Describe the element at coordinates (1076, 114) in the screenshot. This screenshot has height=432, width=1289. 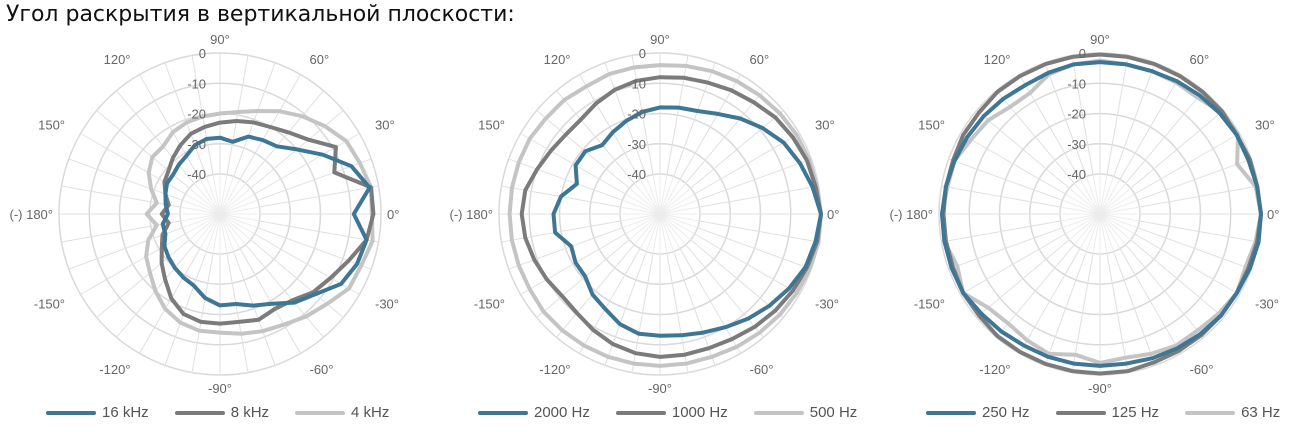
I see `radial-tick-label: -20` at that location.